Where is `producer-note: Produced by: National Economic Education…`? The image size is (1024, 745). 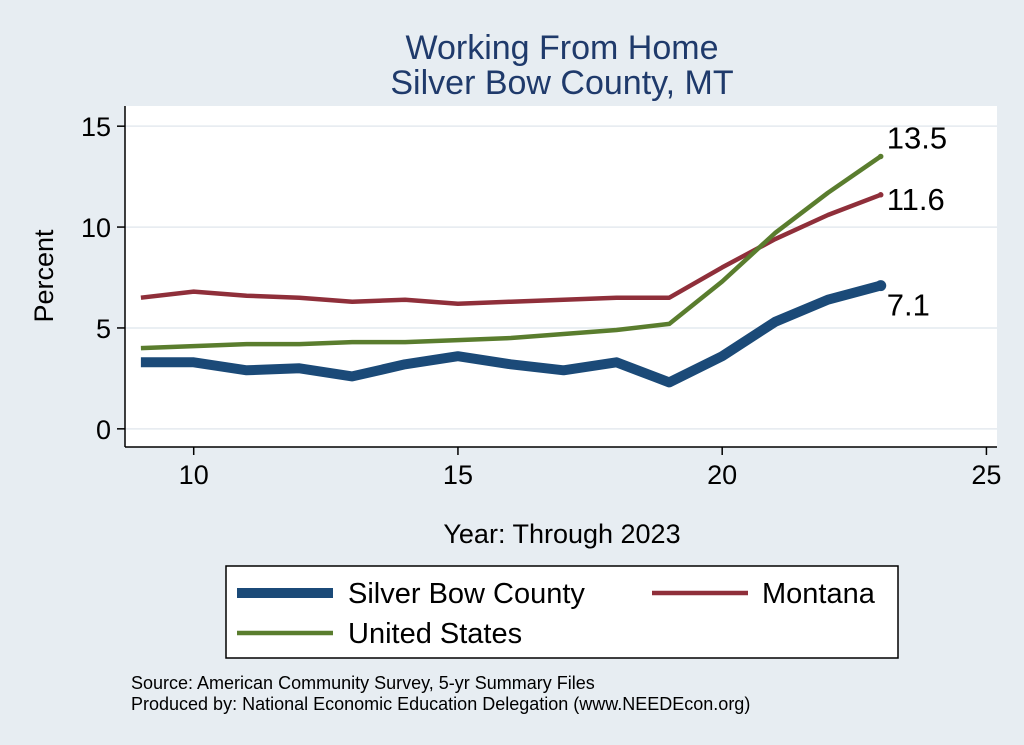 producer-note: Produced by: National Economic Education… is located at coordinates (440, 704).